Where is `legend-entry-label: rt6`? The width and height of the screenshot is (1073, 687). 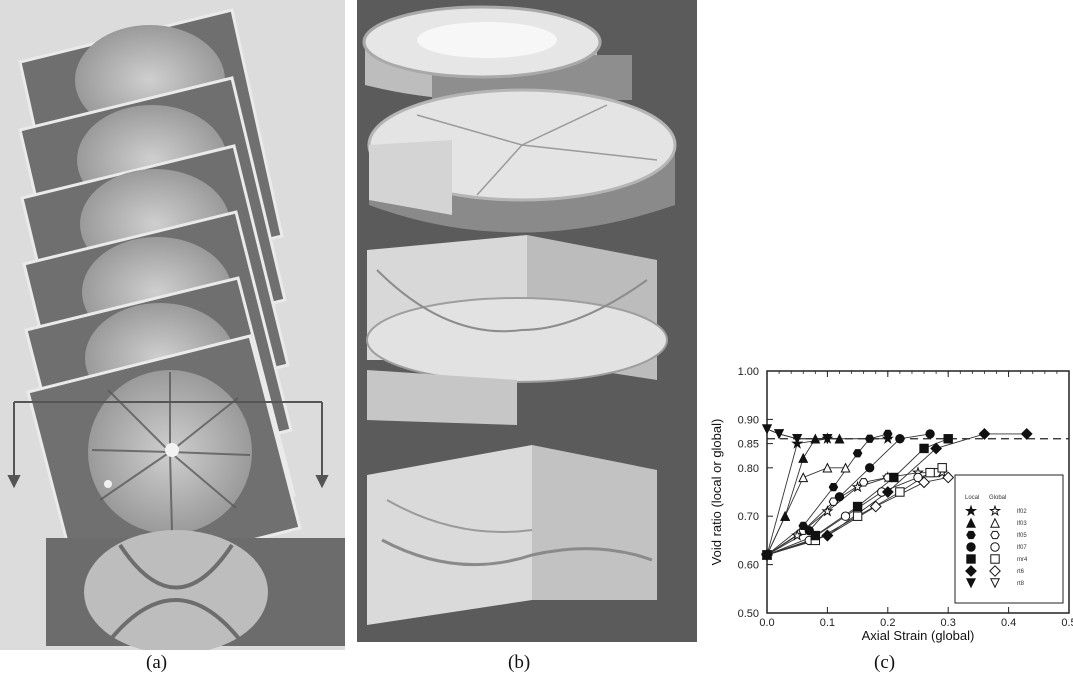 legend-entry-label: rt6 is located at coordinates (1021, 572).